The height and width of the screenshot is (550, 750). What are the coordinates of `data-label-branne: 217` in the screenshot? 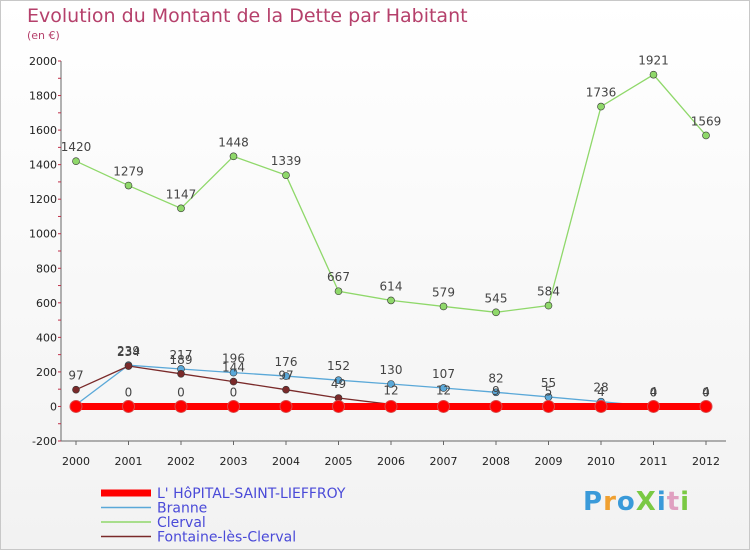 It's located at (181, 355).